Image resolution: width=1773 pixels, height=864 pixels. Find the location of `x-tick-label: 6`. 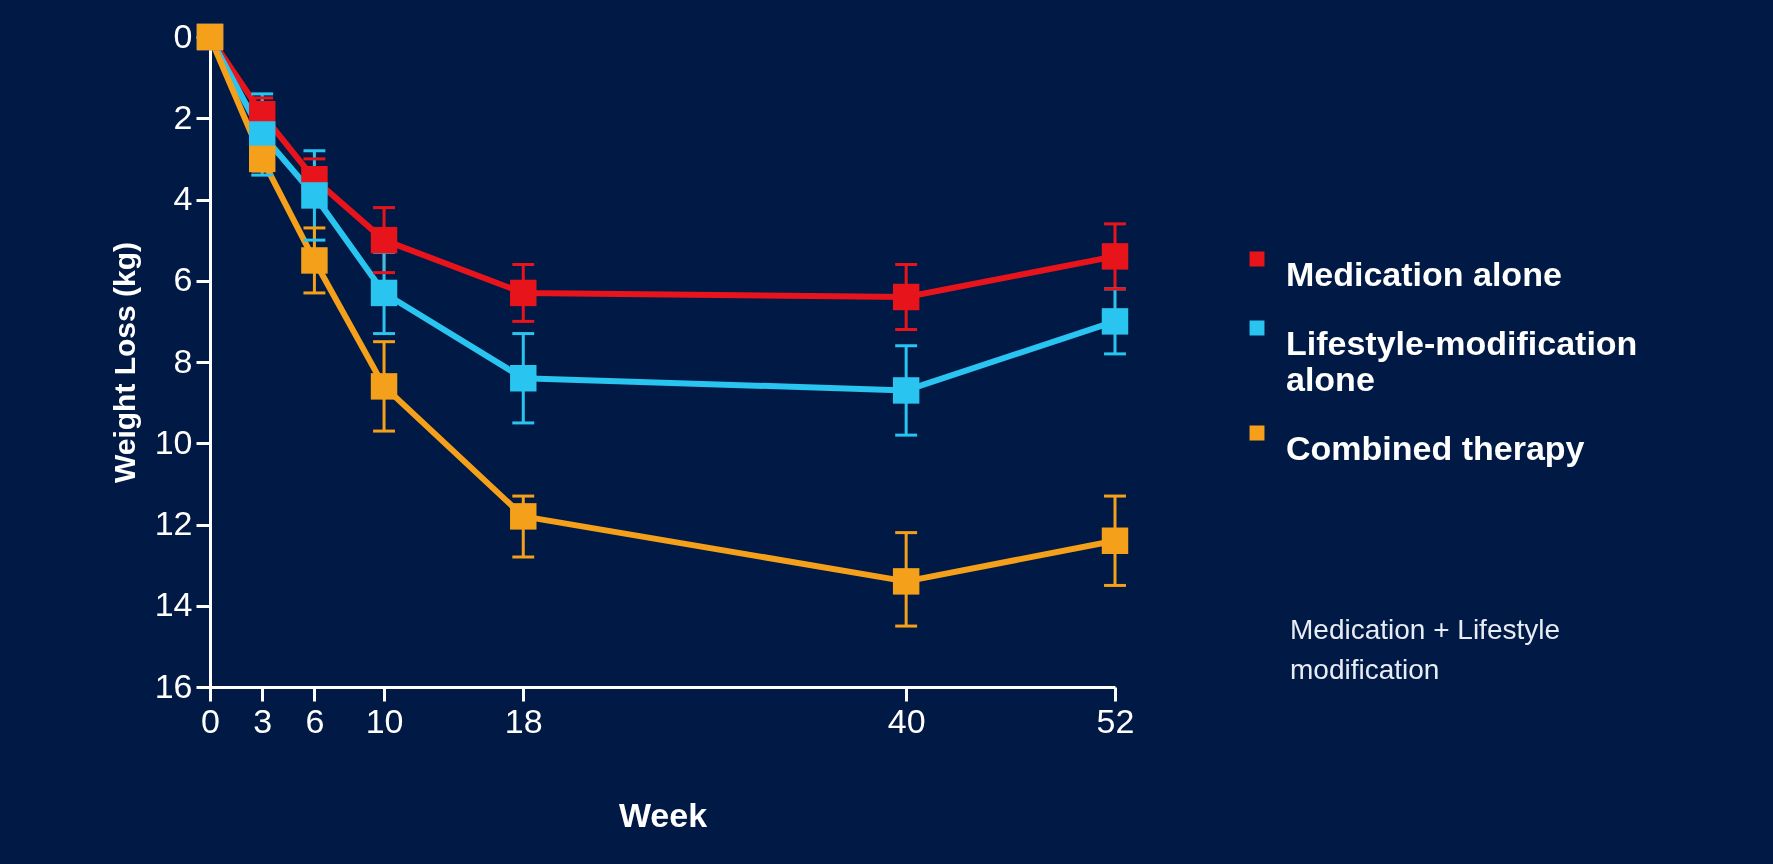

x-tick-label: 6 is located at coordinates (315, 720).